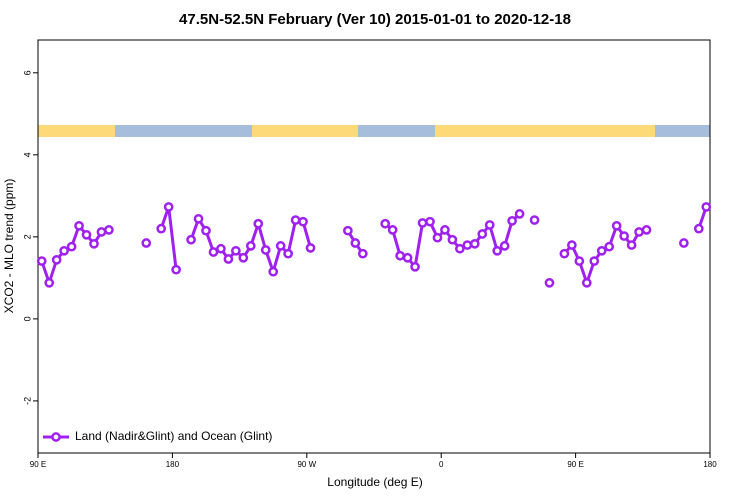 The image size is (750, 500). What do you see at coordinates (27, 318) in the screenshot?
I see `y-tick-label: 0` at bounding box center [27, 318].